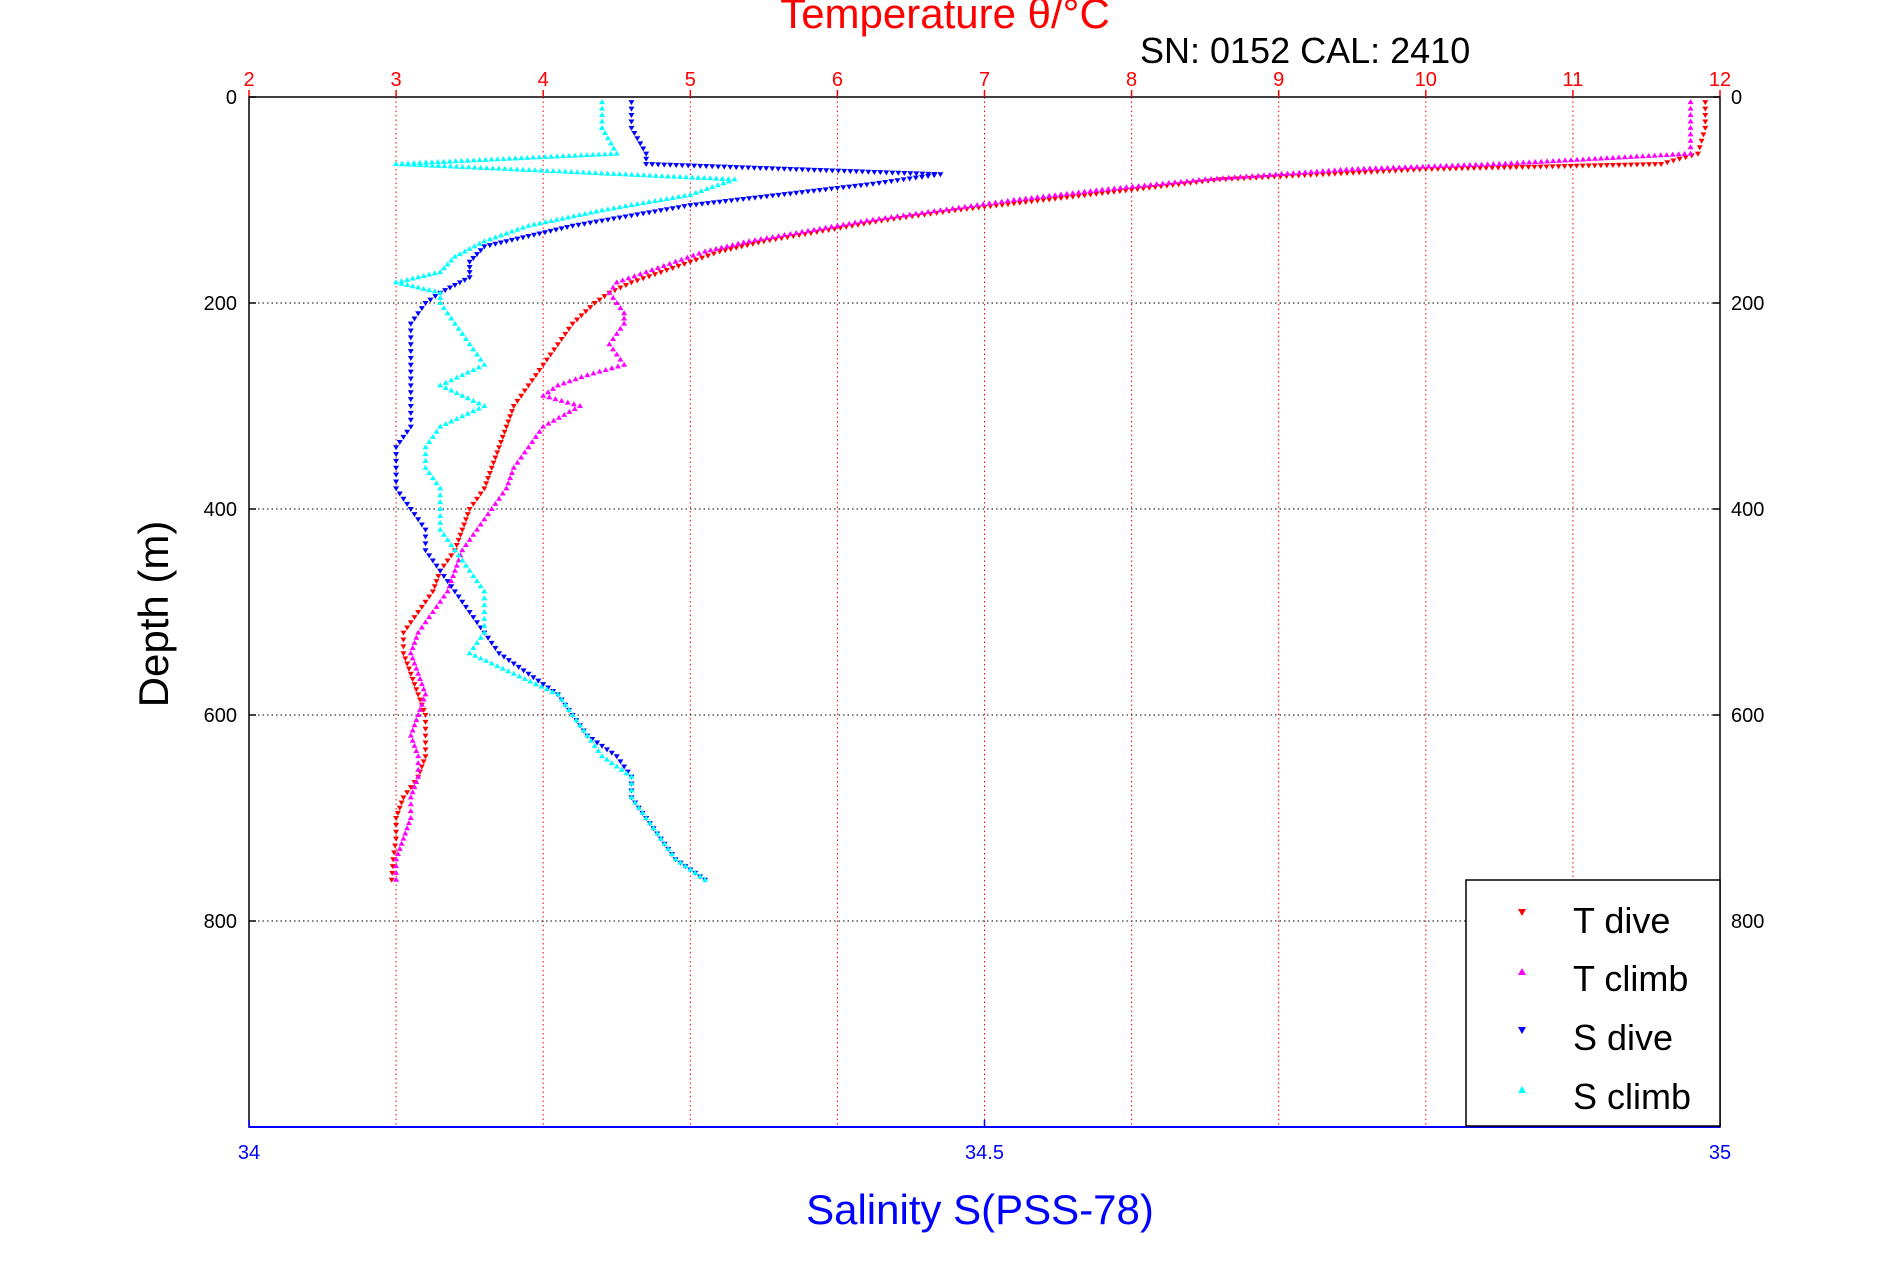  What do you see at coordinates (1522, 912) in the screenshot?
I see `legend-marker-t-dive` at bounding box center [1522, 912].